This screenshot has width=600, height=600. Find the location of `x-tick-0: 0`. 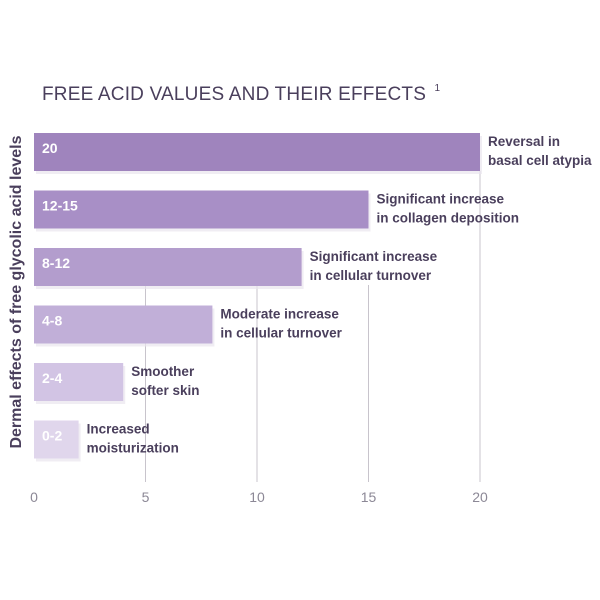

x-tick-0: 0 is located at coordinates (34, 497).